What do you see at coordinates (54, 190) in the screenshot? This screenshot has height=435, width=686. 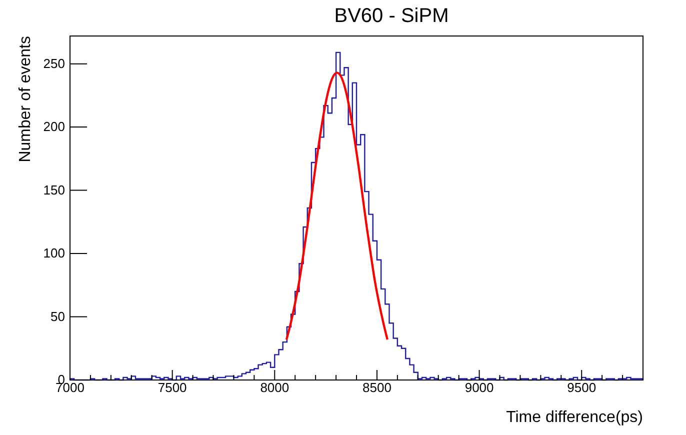 I see `y-tick-label: 150` at bounding box center [54, 190].